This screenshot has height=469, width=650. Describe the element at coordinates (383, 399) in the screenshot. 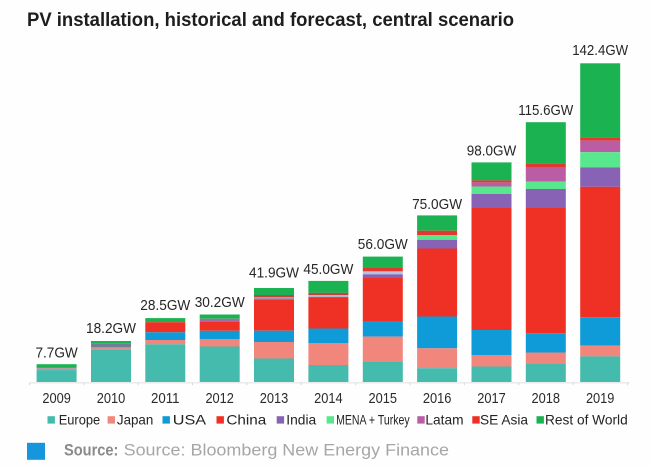

I see `svg-text: 2015` at that location.